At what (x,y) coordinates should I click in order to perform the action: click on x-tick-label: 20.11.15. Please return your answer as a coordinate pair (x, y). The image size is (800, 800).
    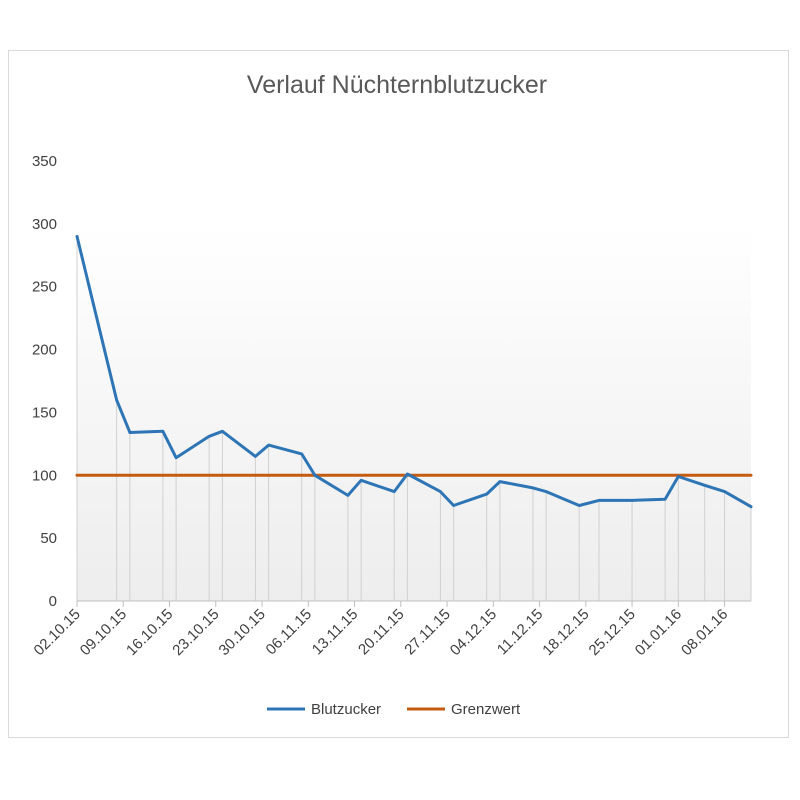
    Looking at the image, I should click on (381, 632).